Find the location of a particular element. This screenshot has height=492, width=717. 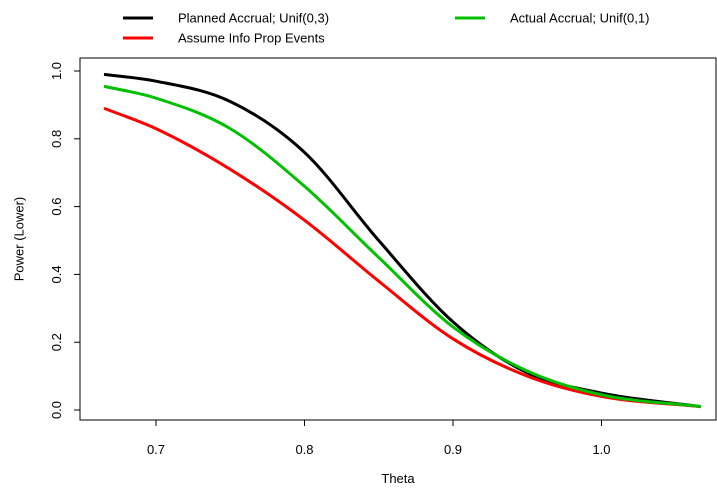

y-axis: 0.0 0.2 0.4 0.6 0.8 1.0 is located at coordinates (64, 240).